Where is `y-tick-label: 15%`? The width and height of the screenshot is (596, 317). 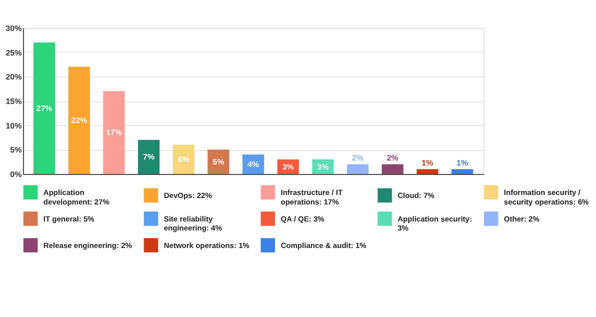
y-tick-label: 15% is located at coordinates (14, 101).